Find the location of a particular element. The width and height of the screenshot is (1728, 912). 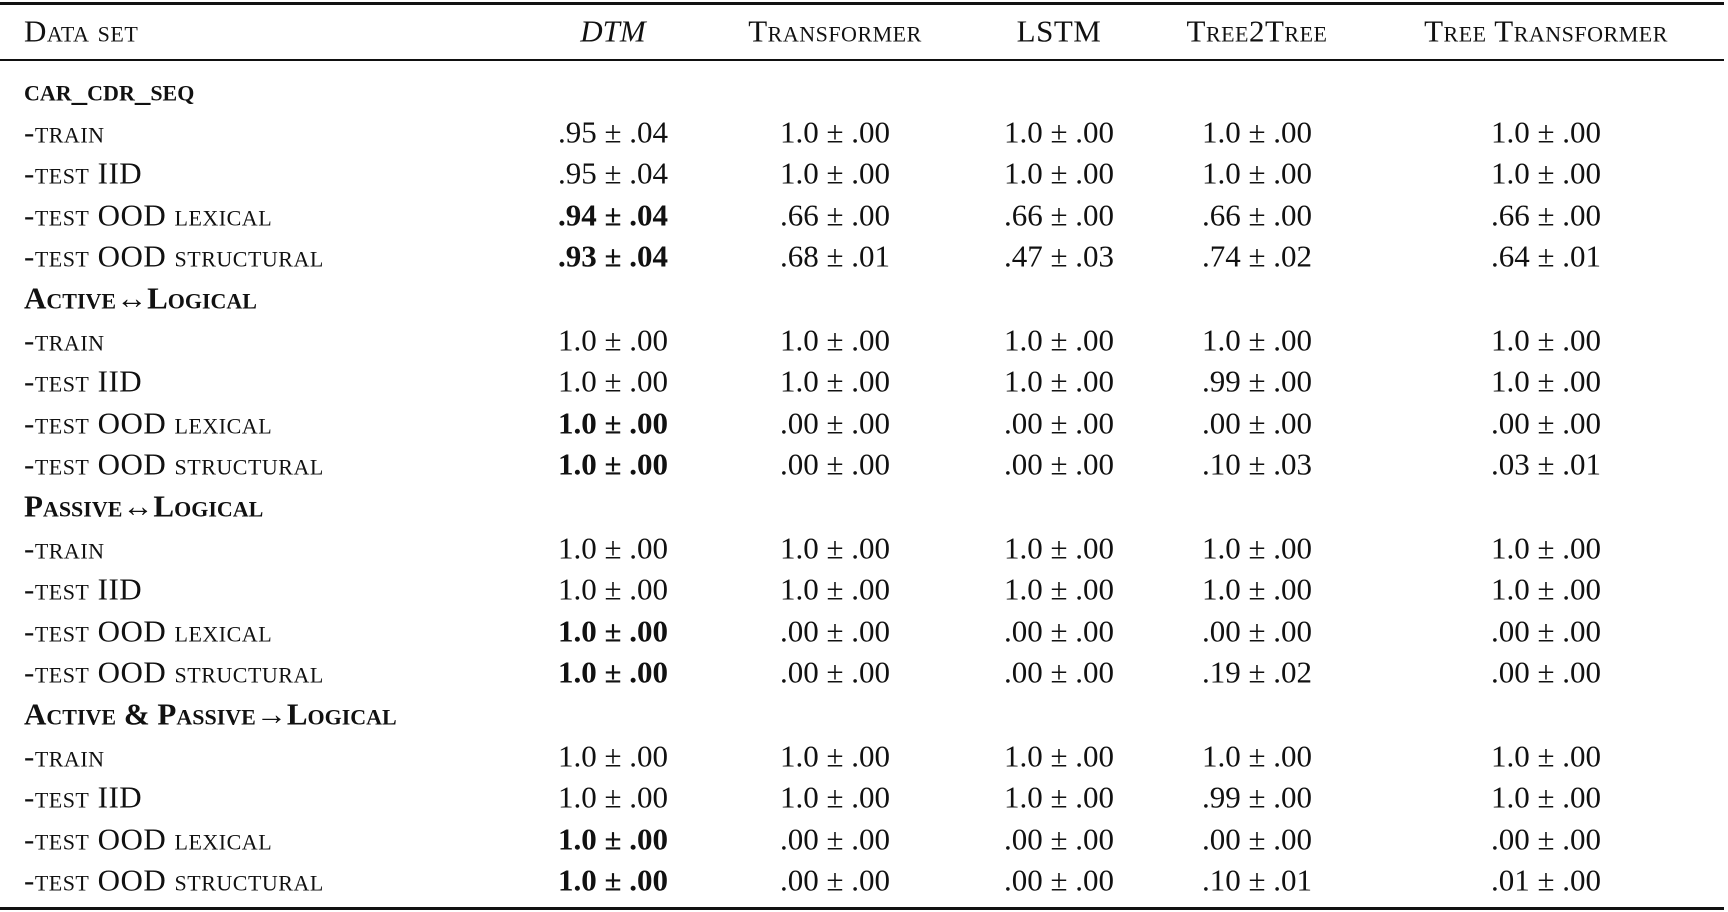

header-cell: Tree2Tree is located at coordinates (1257, 31).